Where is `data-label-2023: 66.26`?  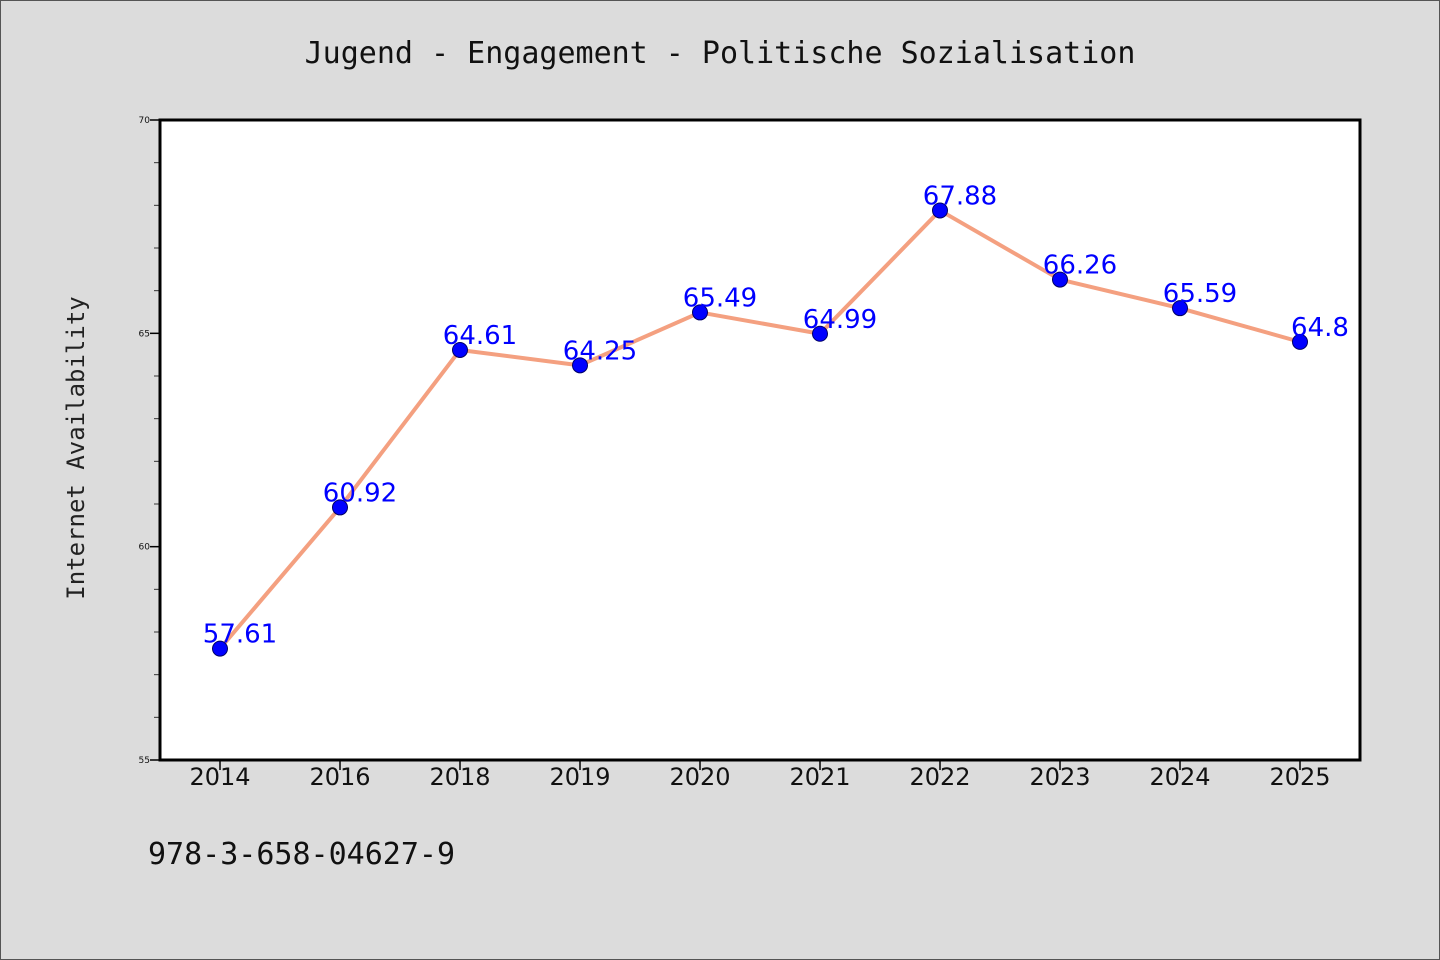 data-label-2023: 66.26 is located at coordinates (1080, 266).